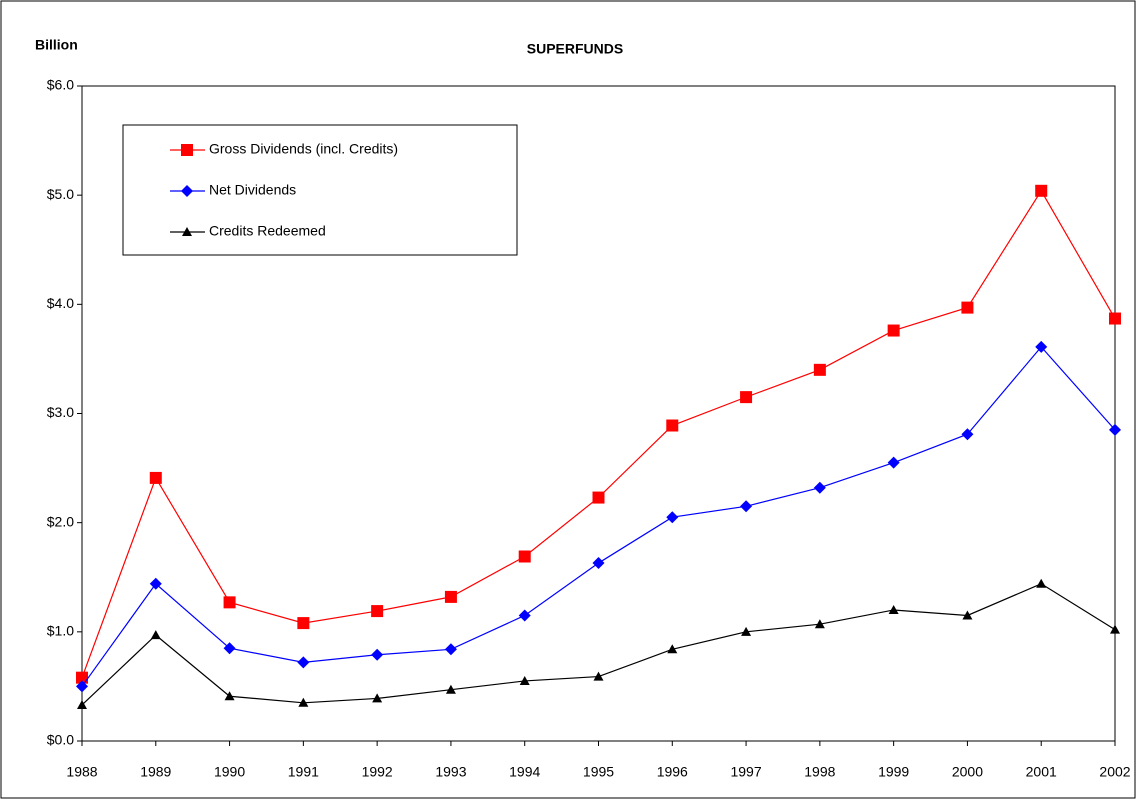  What do you see at coordinates (81, 772) in the screenshot?
I see `x-tick-label: 1988` at bounding box center [81, 772].